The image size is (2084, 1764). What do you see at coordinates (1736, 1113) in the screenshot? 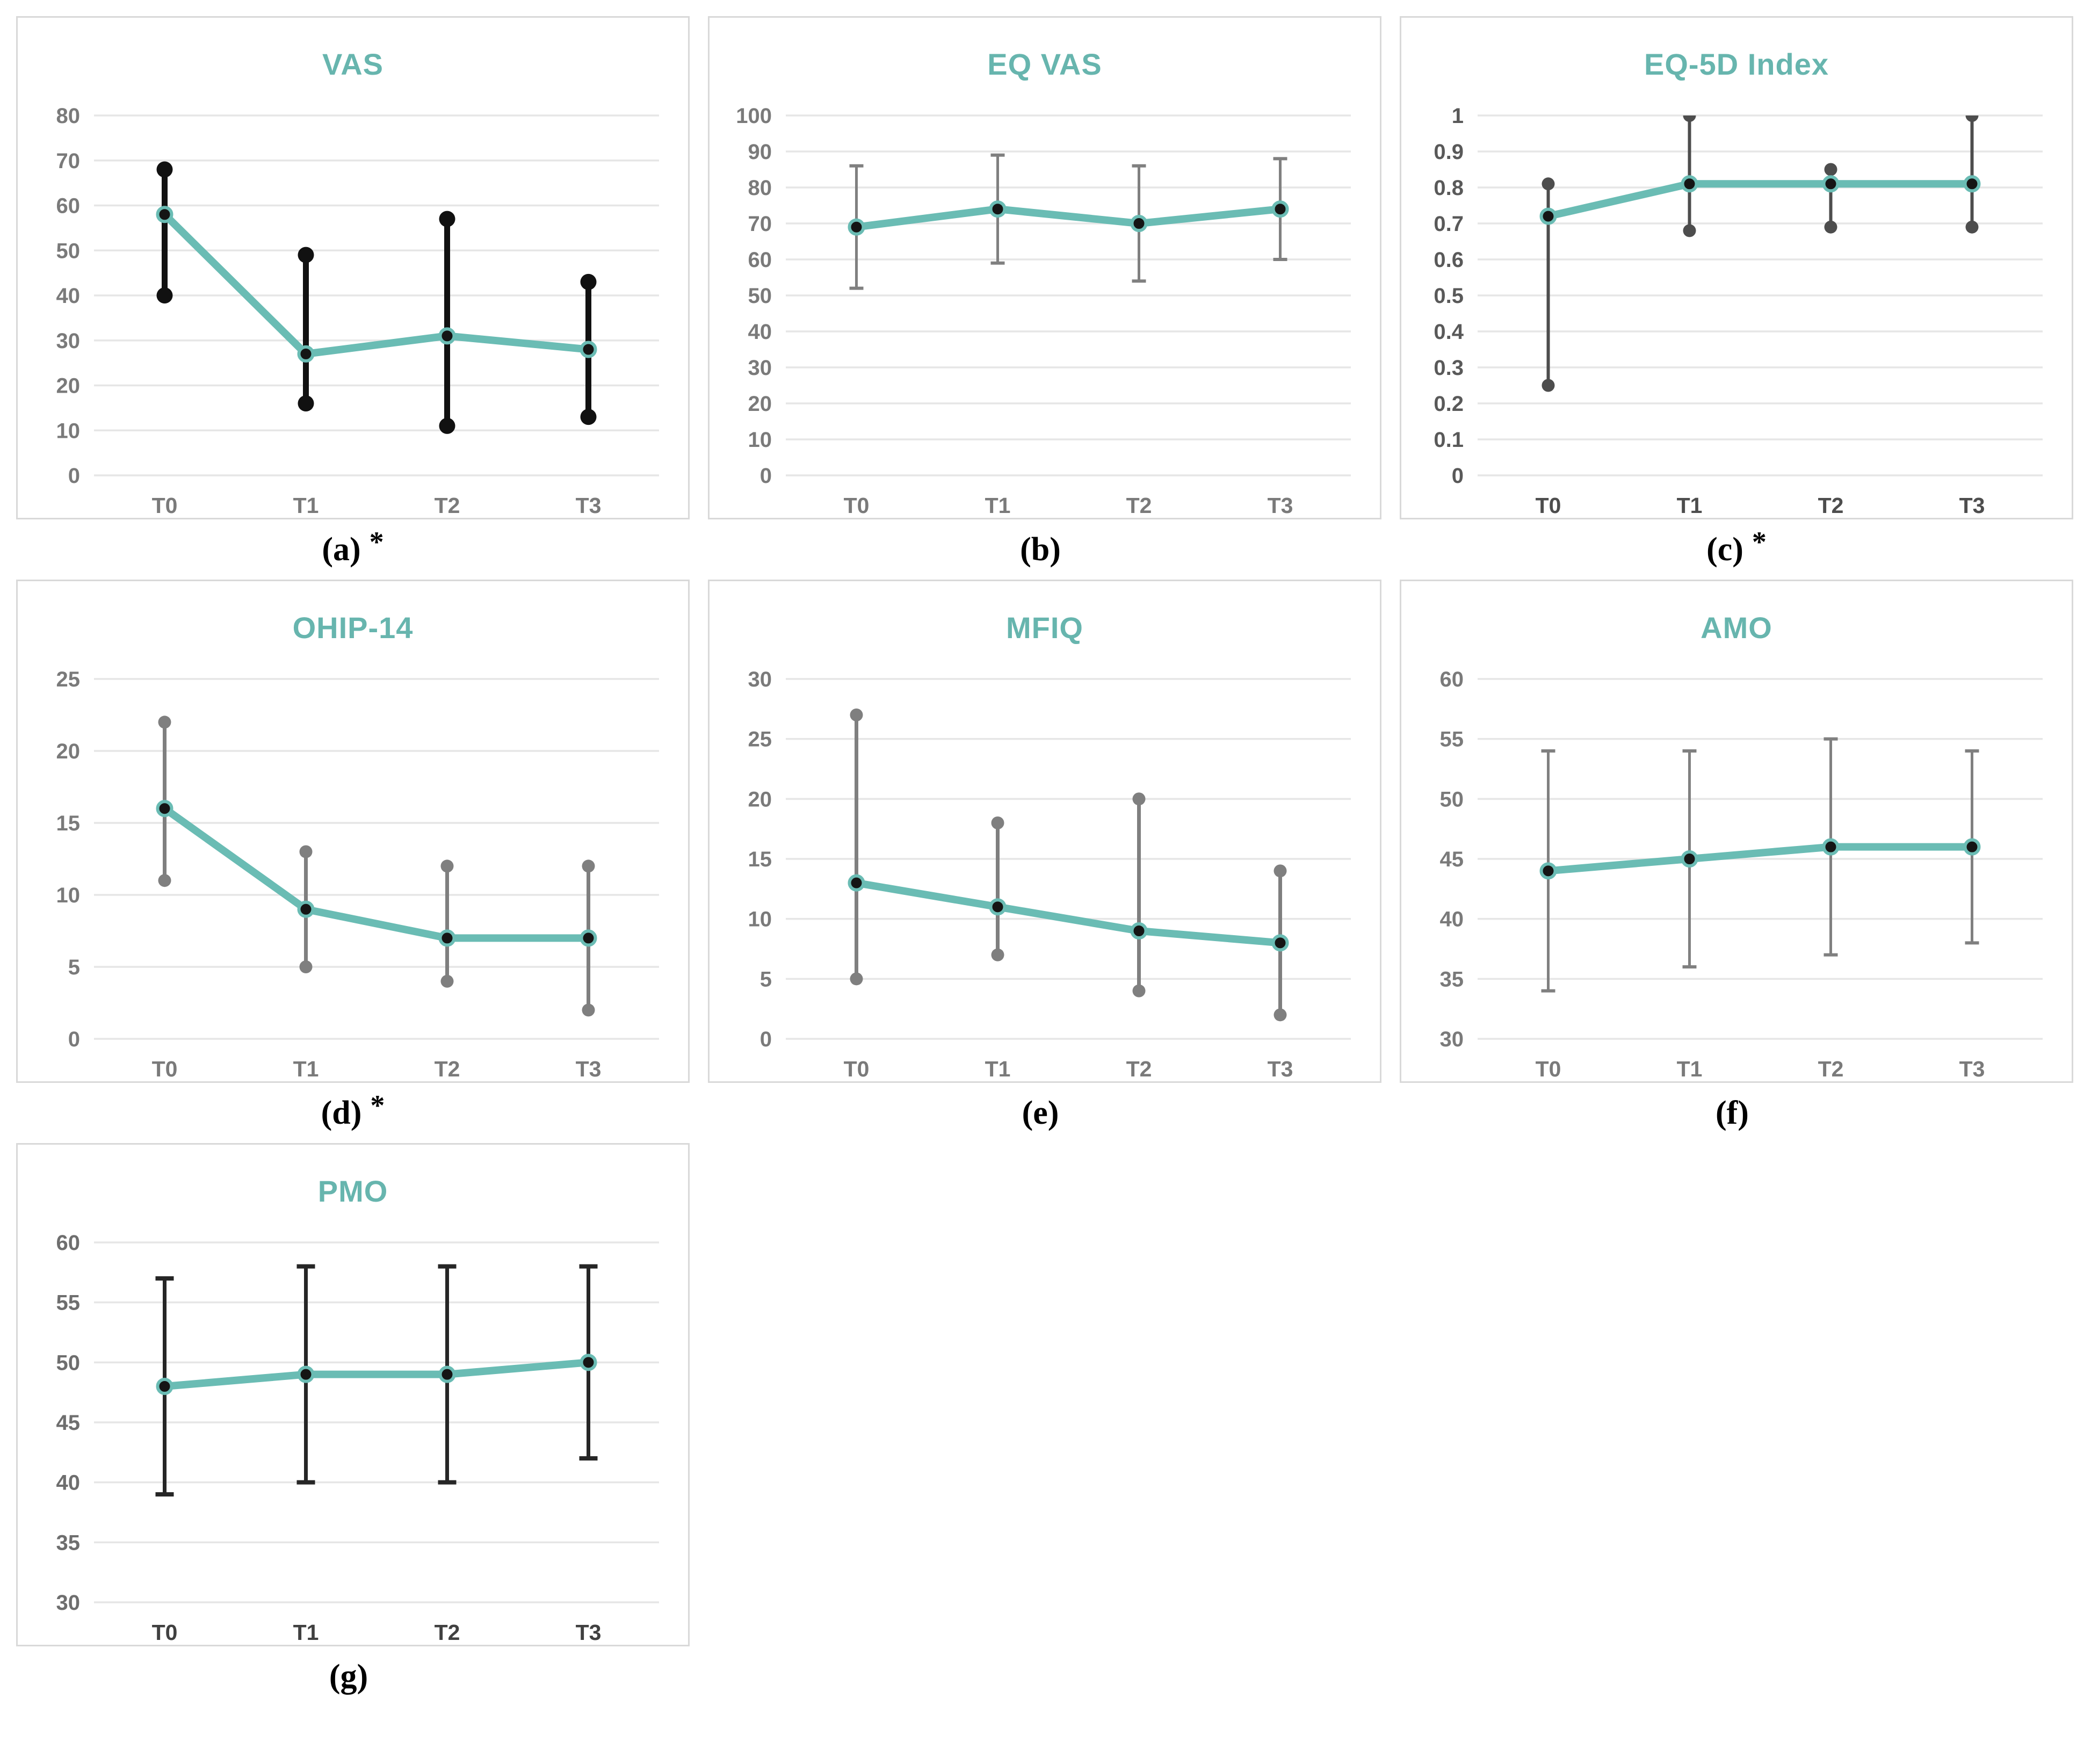
I see `caption-f: (f)` at bounding box center [1736, 1113].